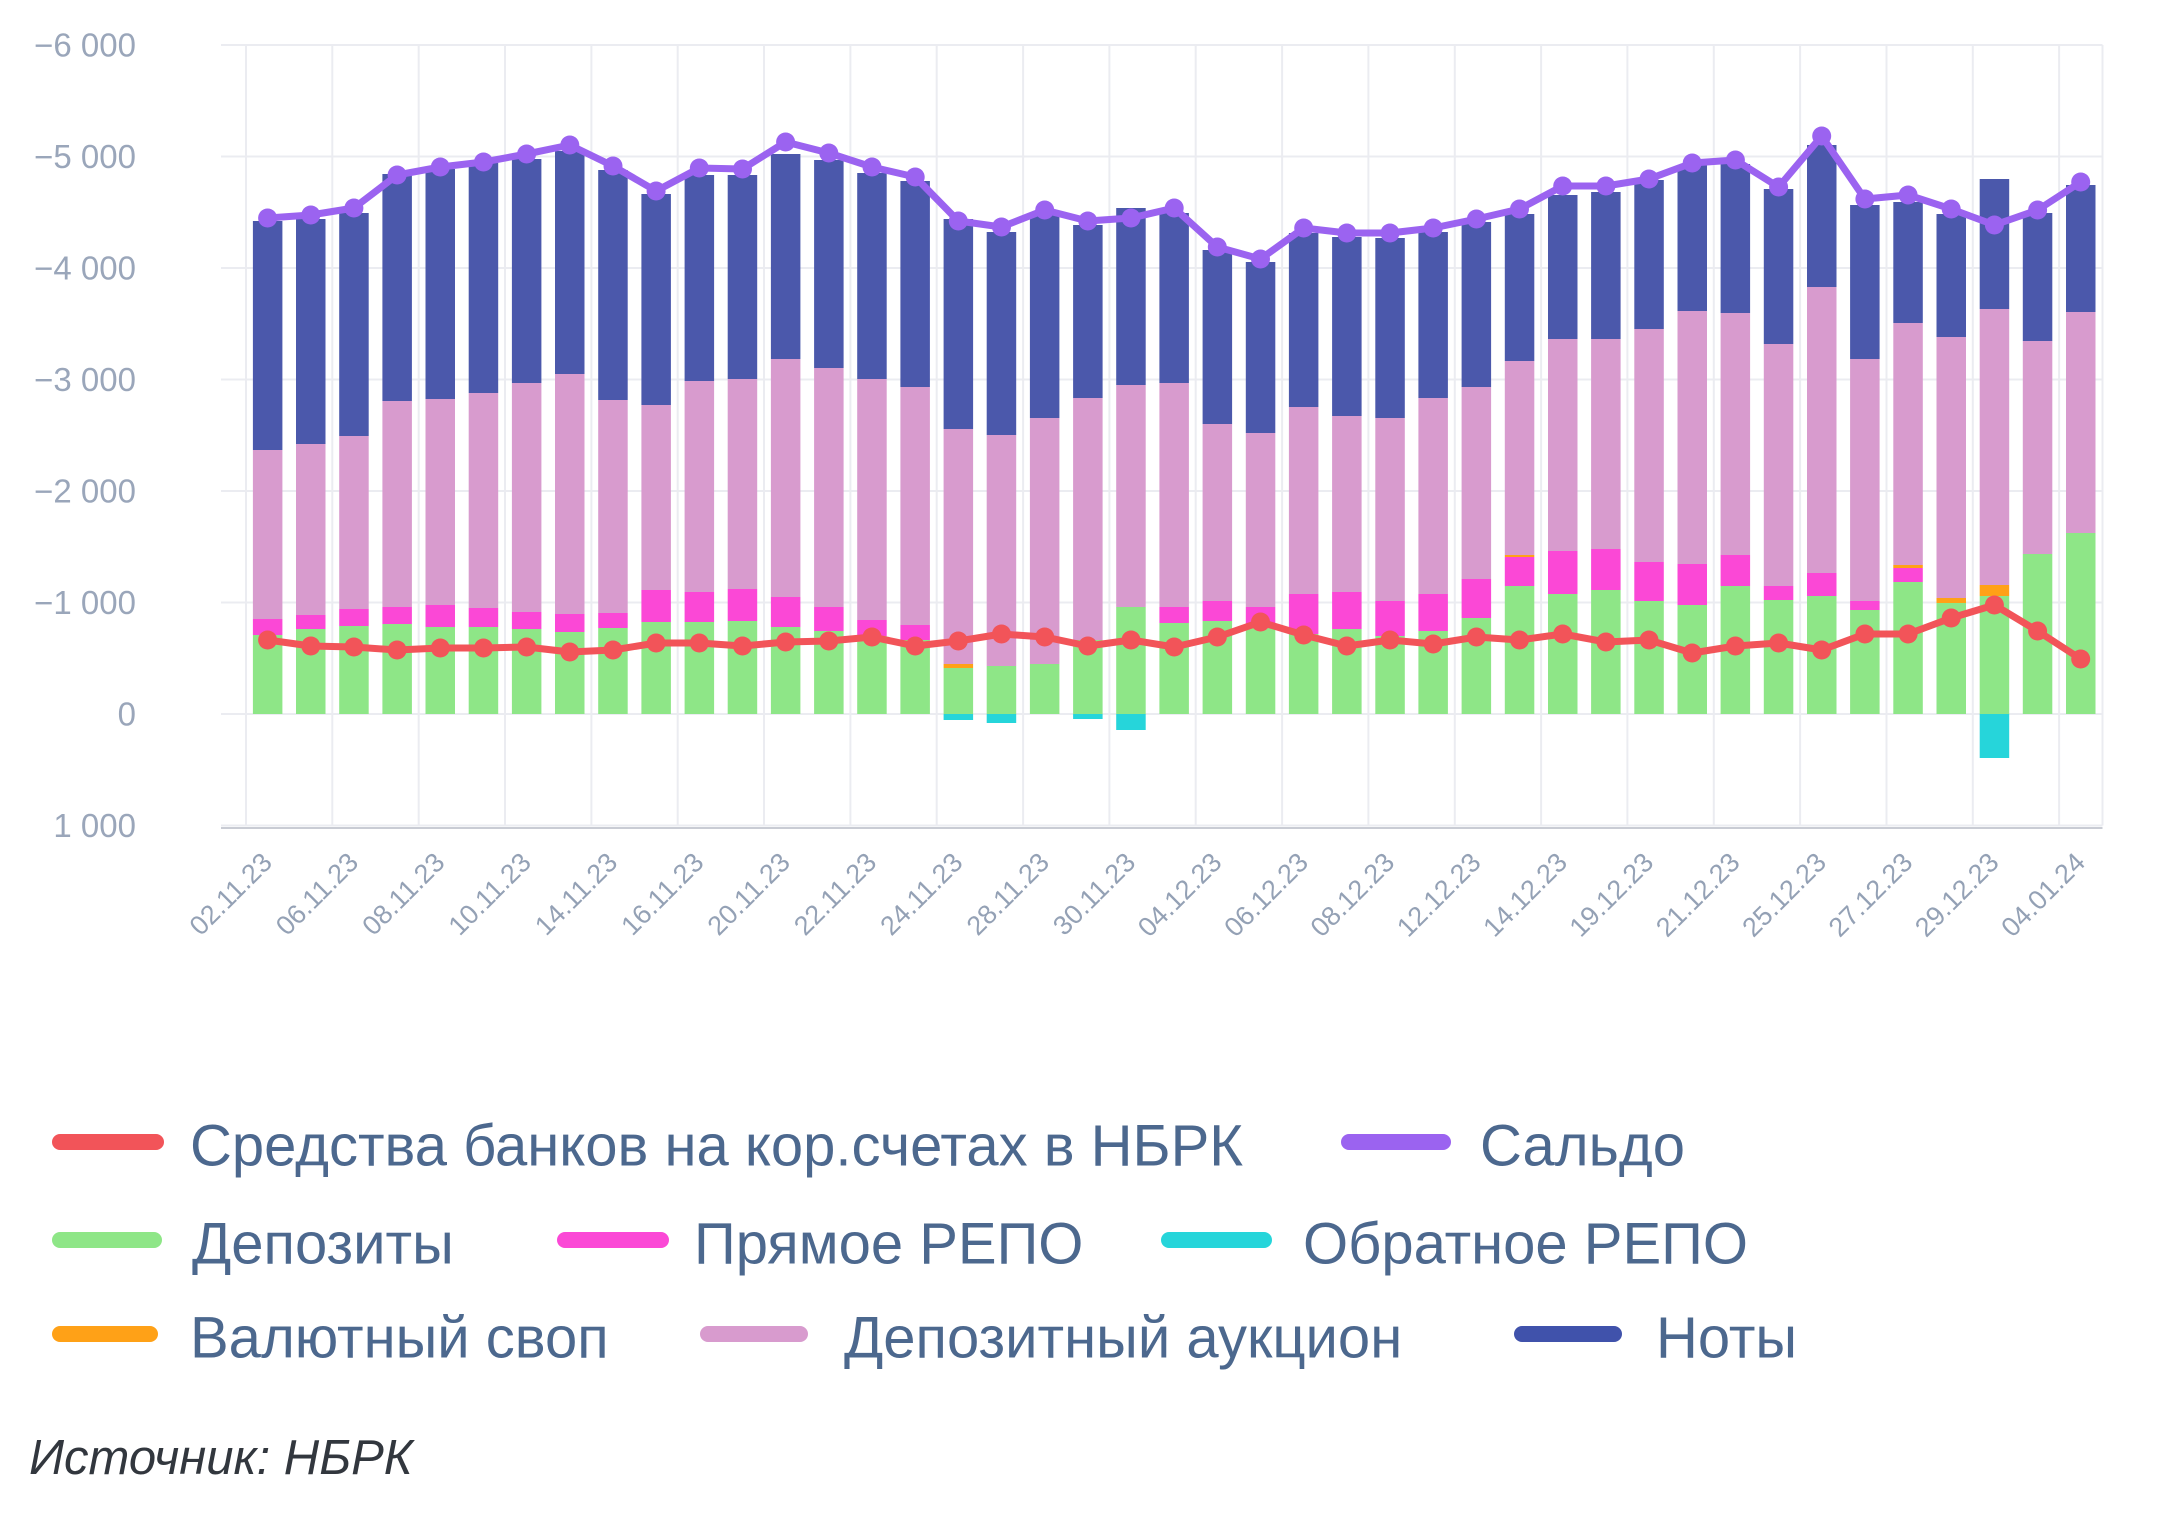  Describe the element at coordinates (85, 602) in the screenshot. I see `svg-text: −1 000` at that location.